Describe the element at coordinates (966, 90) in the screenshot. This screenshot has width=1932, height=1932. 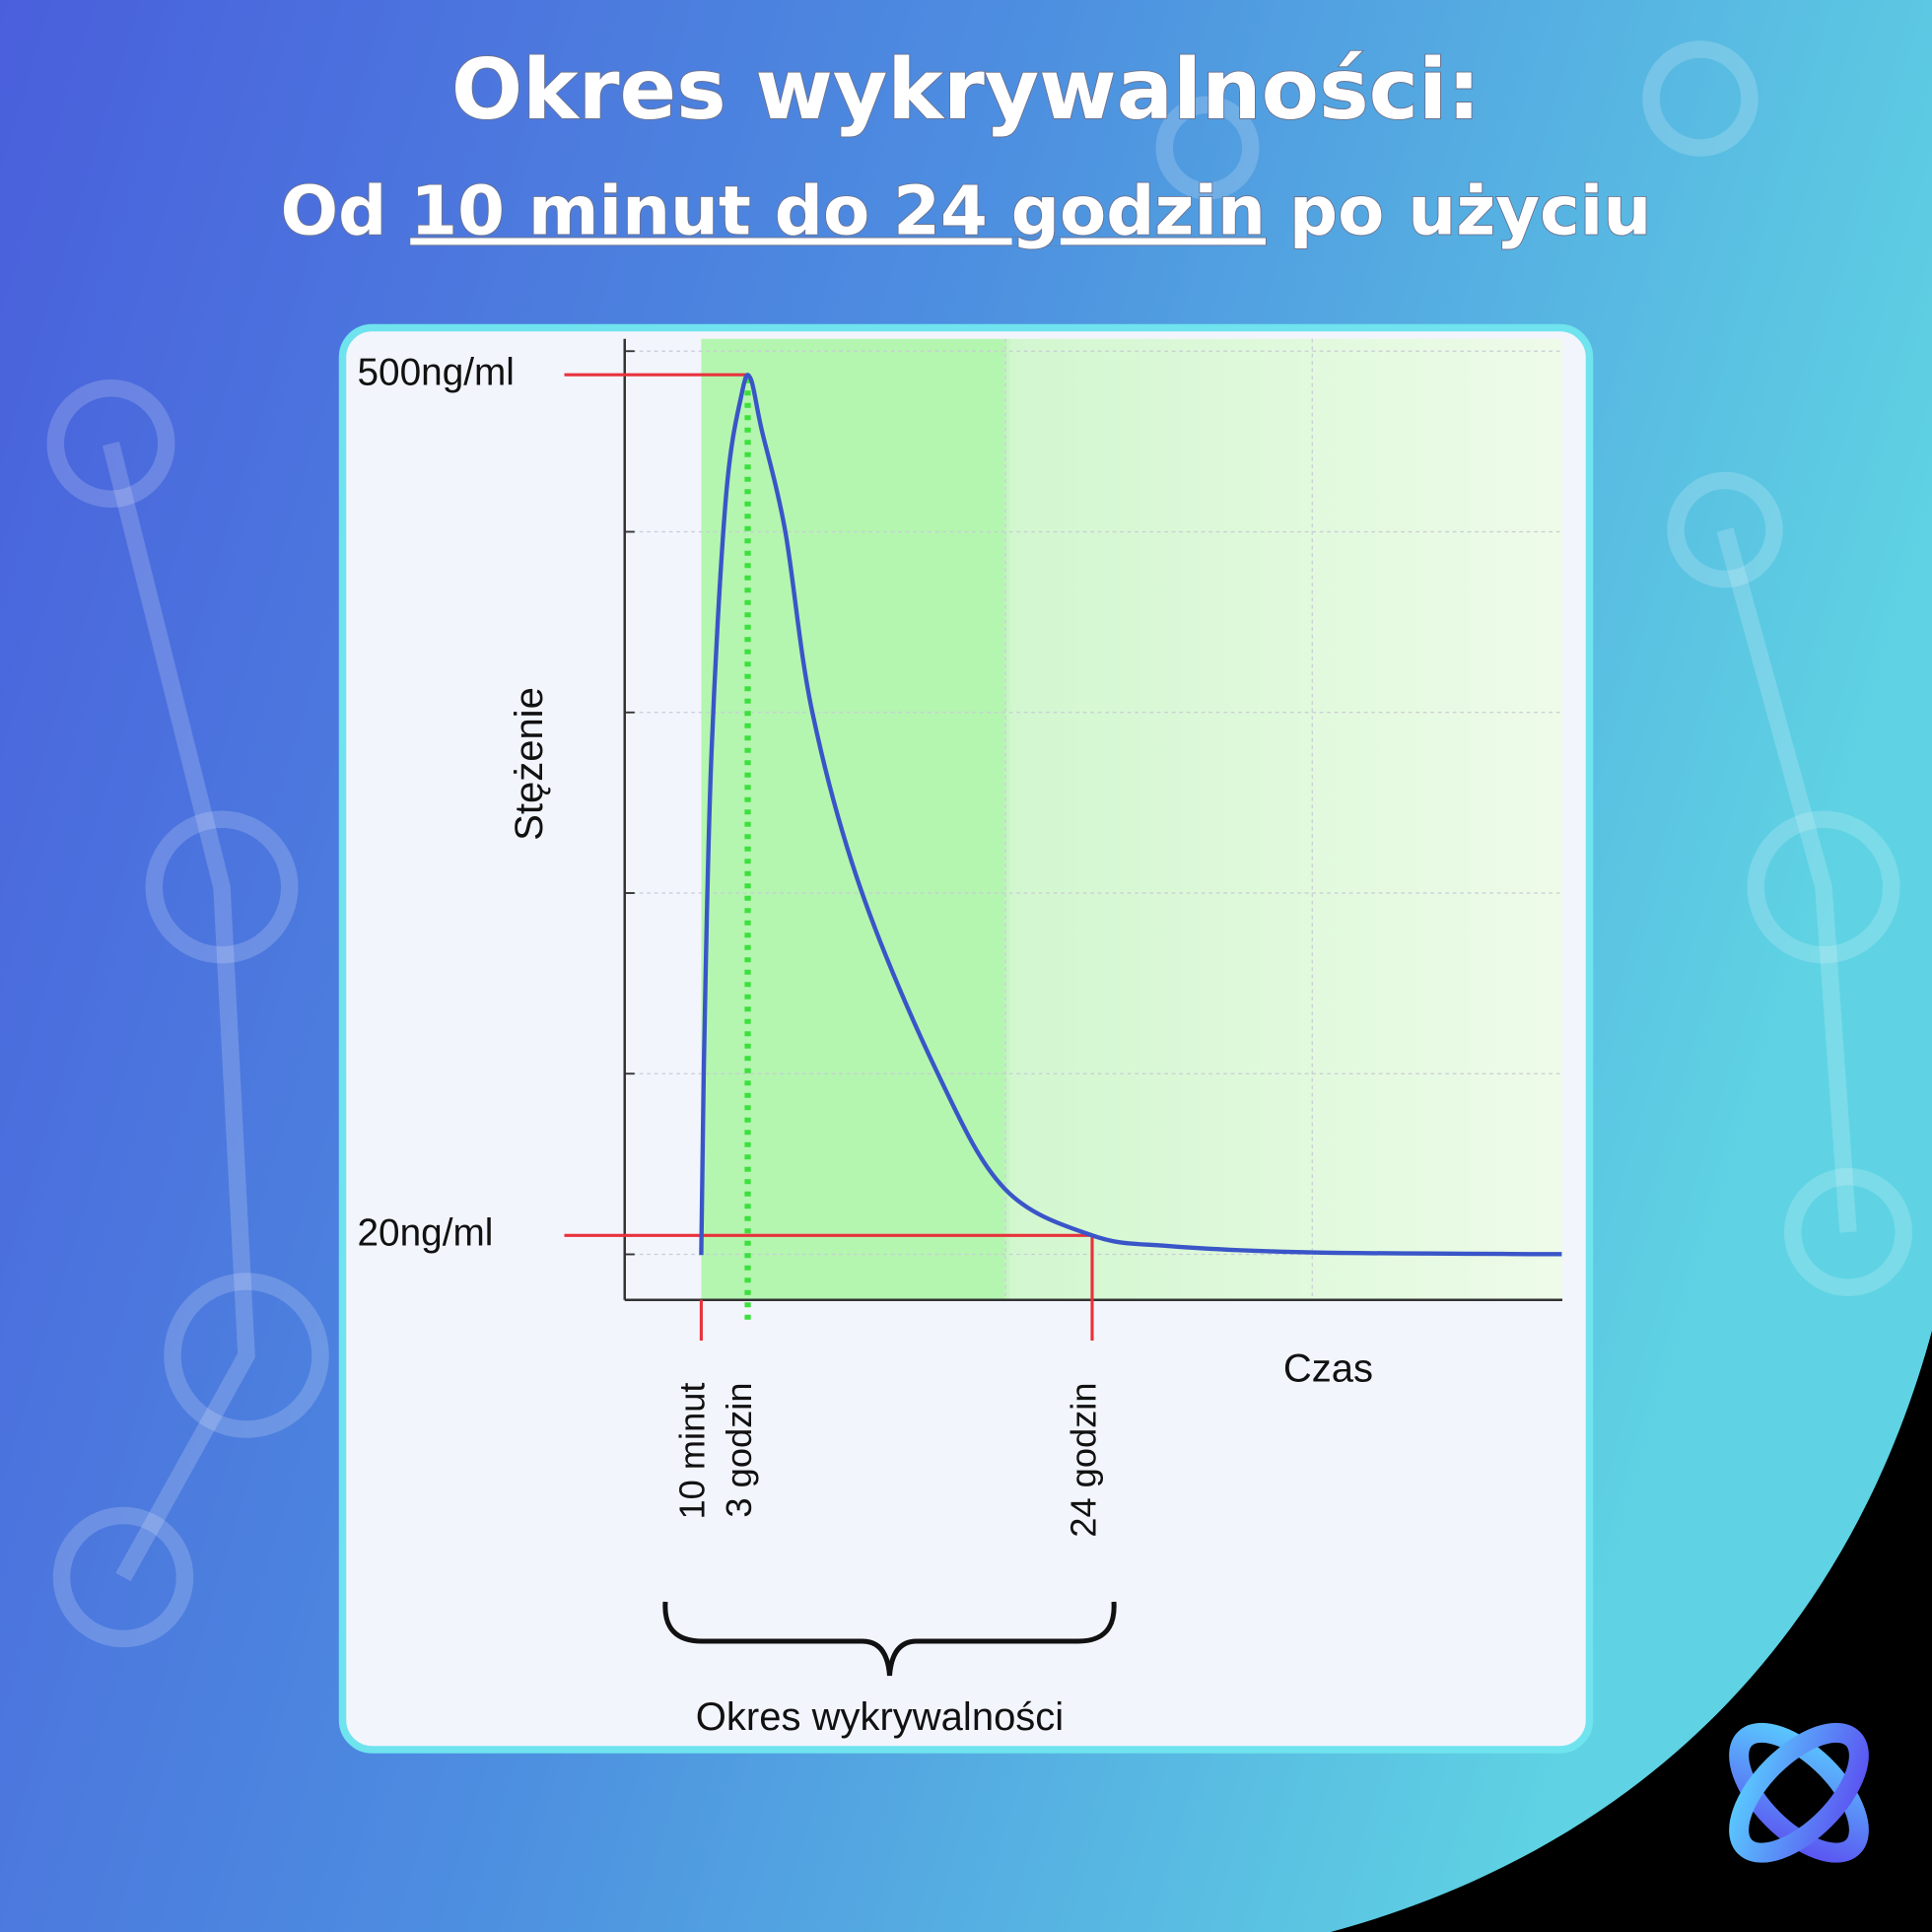
I see `title: Okres wykrywalności:` at that location.